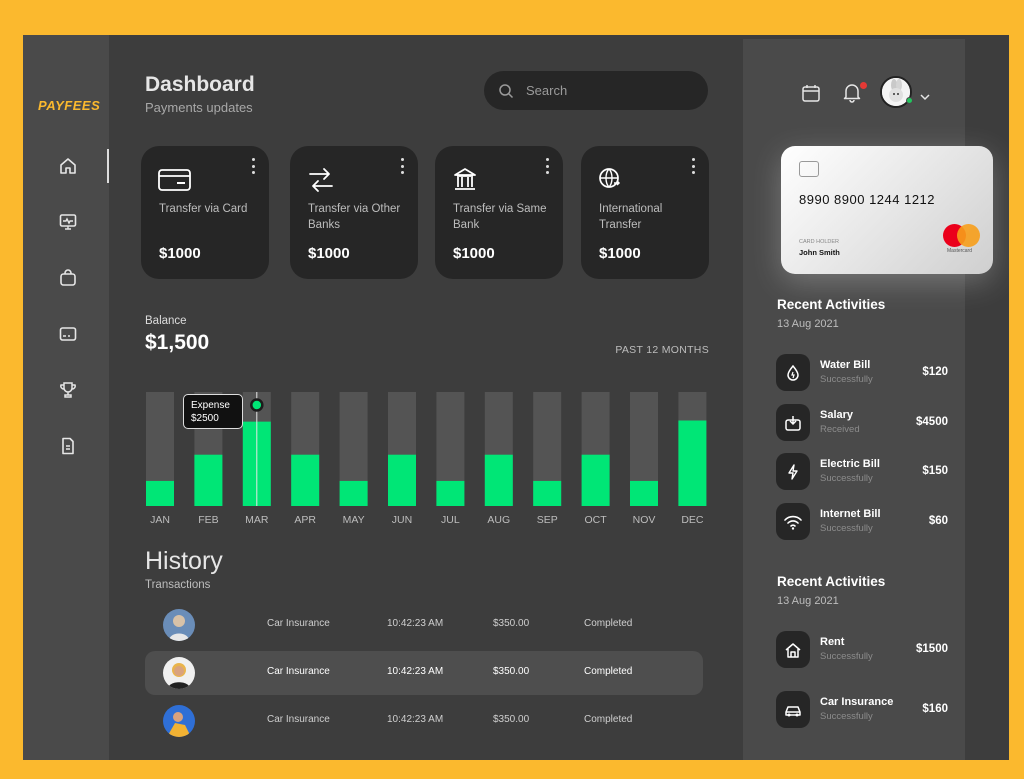 This screenshot has width=1024, height=779. What do you see at coordinates (321, 180) in the screenshot?
I see `arrows-swap-icon` at bounding box center [321, 180].